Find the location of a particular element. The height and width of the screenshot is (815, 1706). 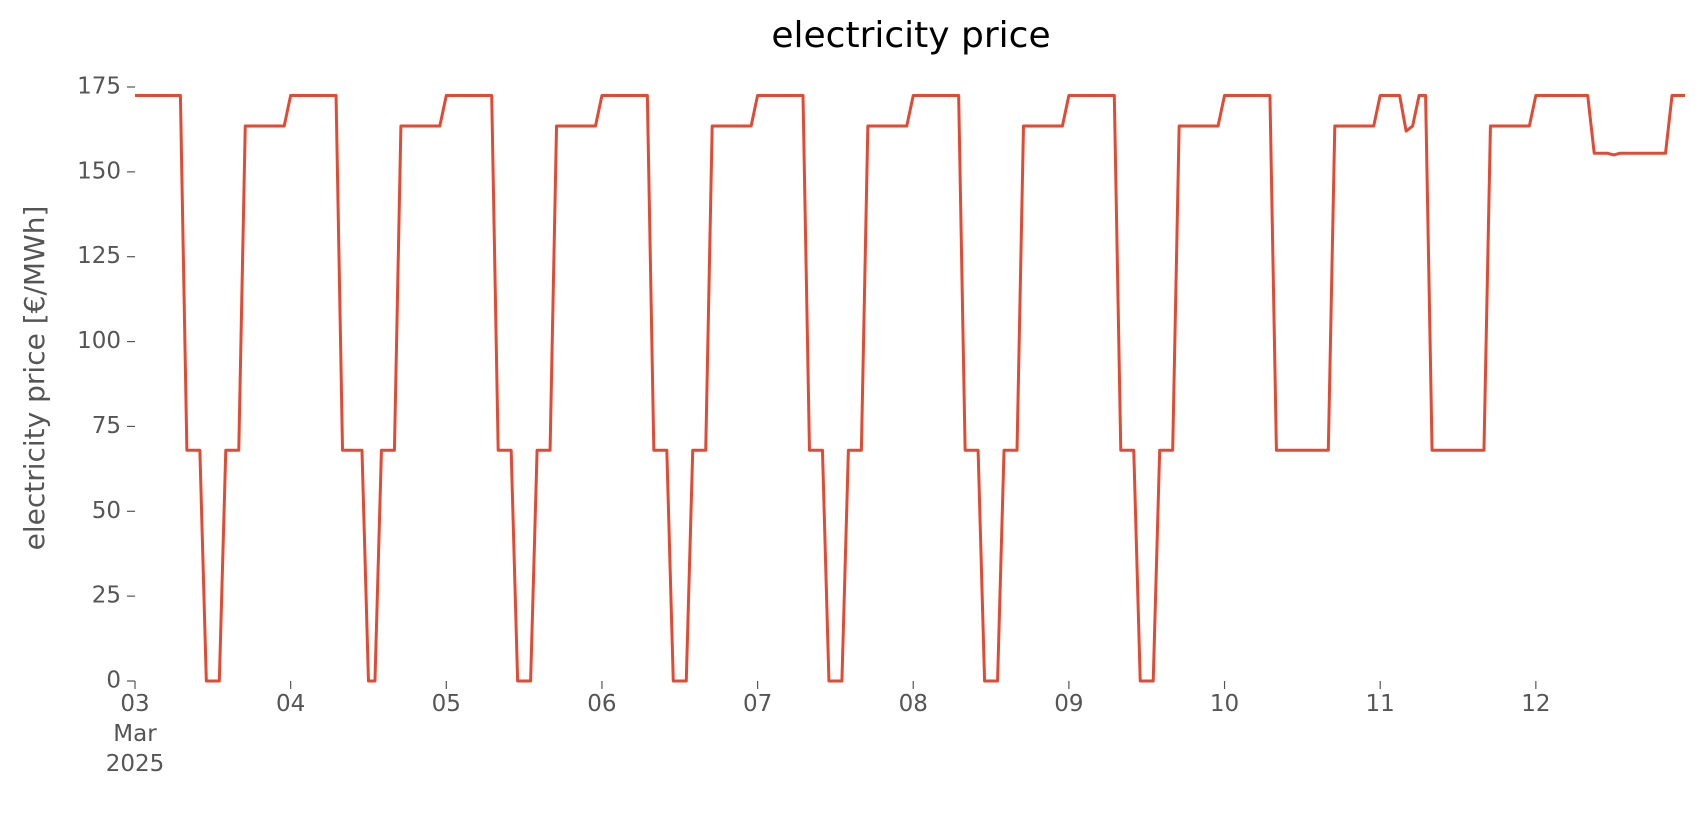

y-tick-label: 75 is located at coordinates (106, 426).